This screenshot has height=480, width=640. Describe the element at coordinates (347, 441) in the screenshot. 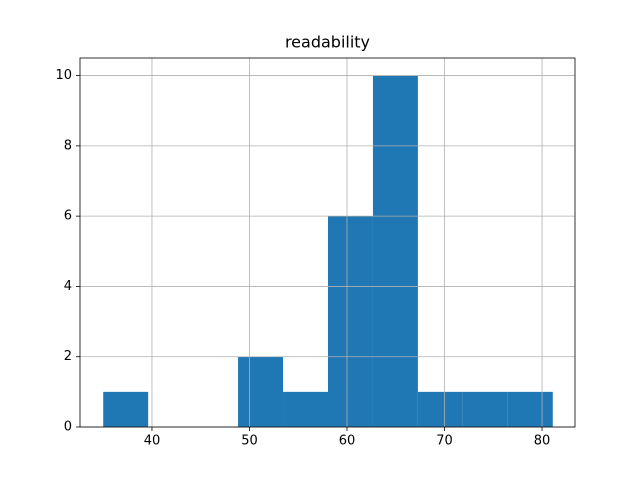

I see `x-tick-label: 60` at that location.